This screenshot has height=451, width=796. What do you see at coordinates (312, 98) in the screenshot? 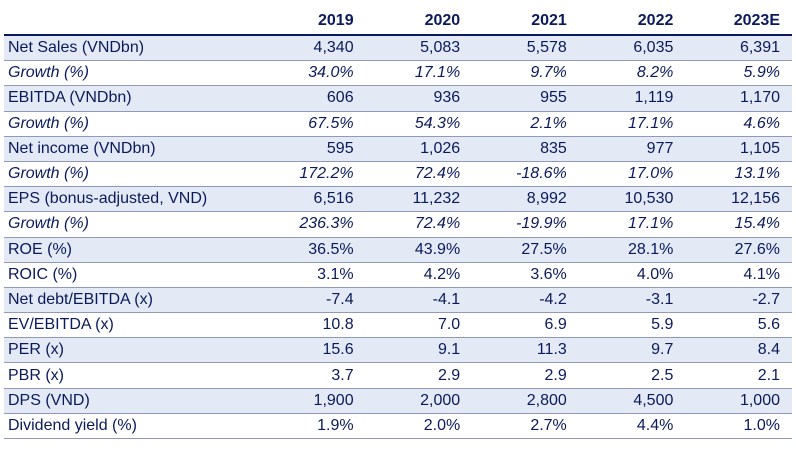
I see `row-value: 606` at bounding box center [312, 98].